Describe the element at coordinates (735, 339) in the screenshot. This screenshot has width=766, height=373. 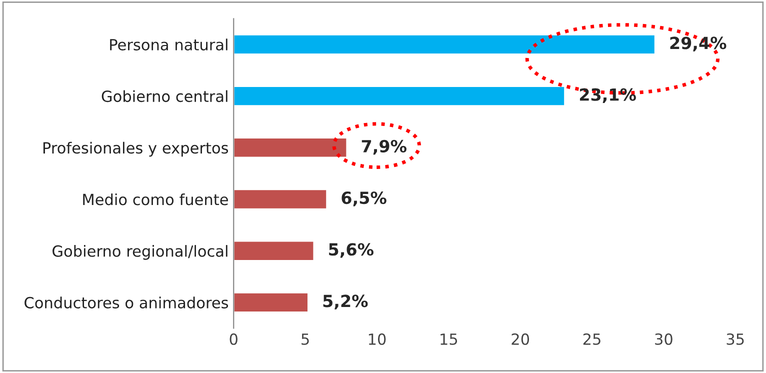
I see `x-tick-label: 35` at that location.